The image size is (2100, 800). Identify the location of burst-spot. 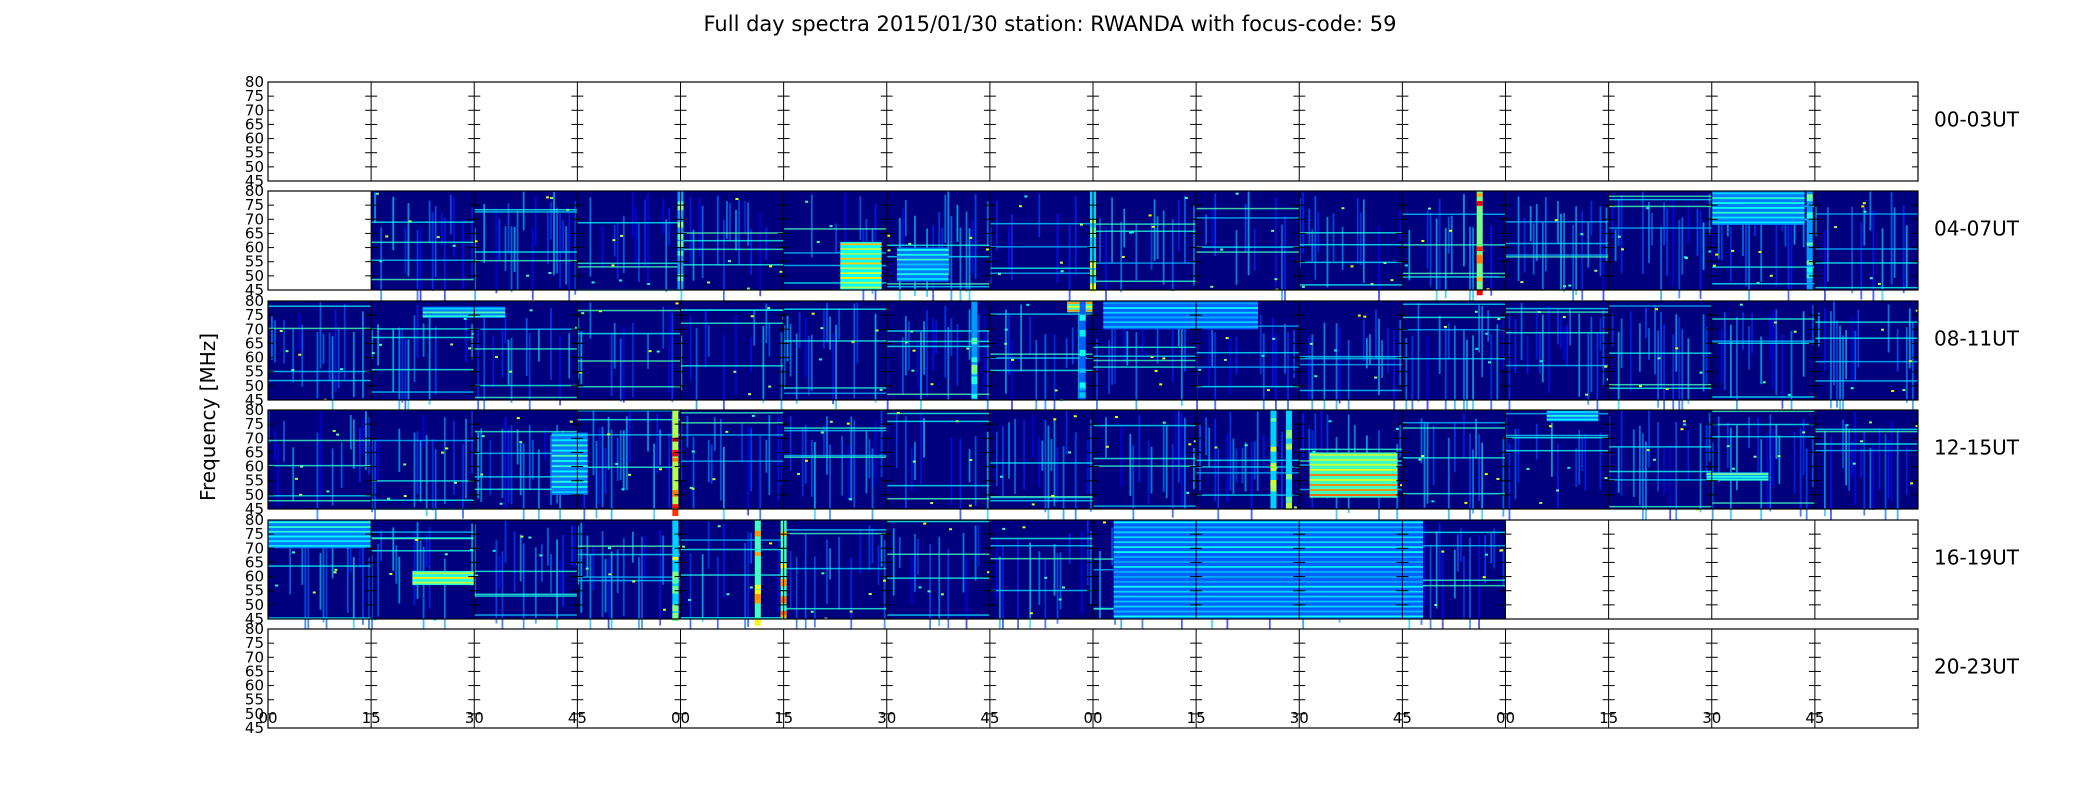
(675, 579).